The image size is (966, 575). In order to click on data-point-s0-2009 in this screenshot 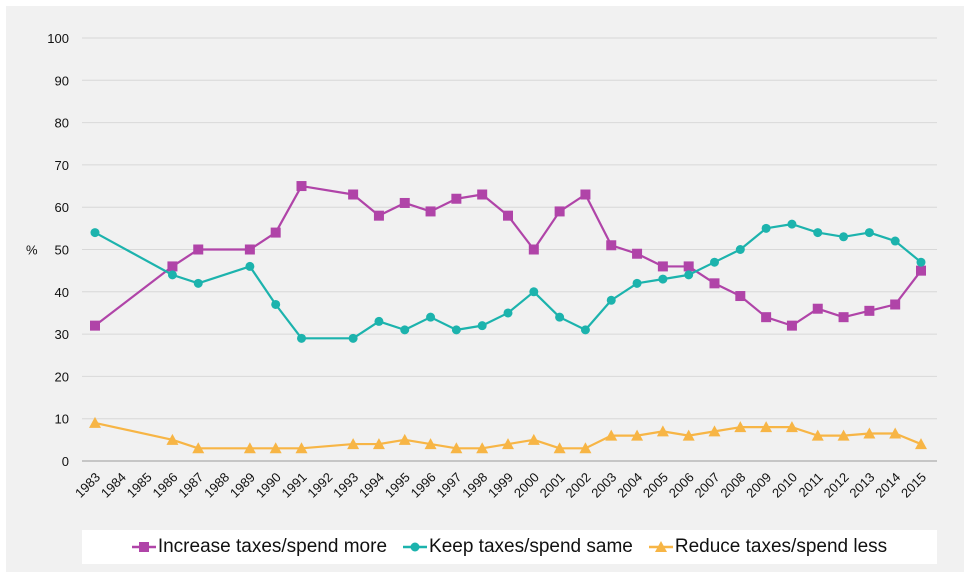, I will do `click(766, 317)`.